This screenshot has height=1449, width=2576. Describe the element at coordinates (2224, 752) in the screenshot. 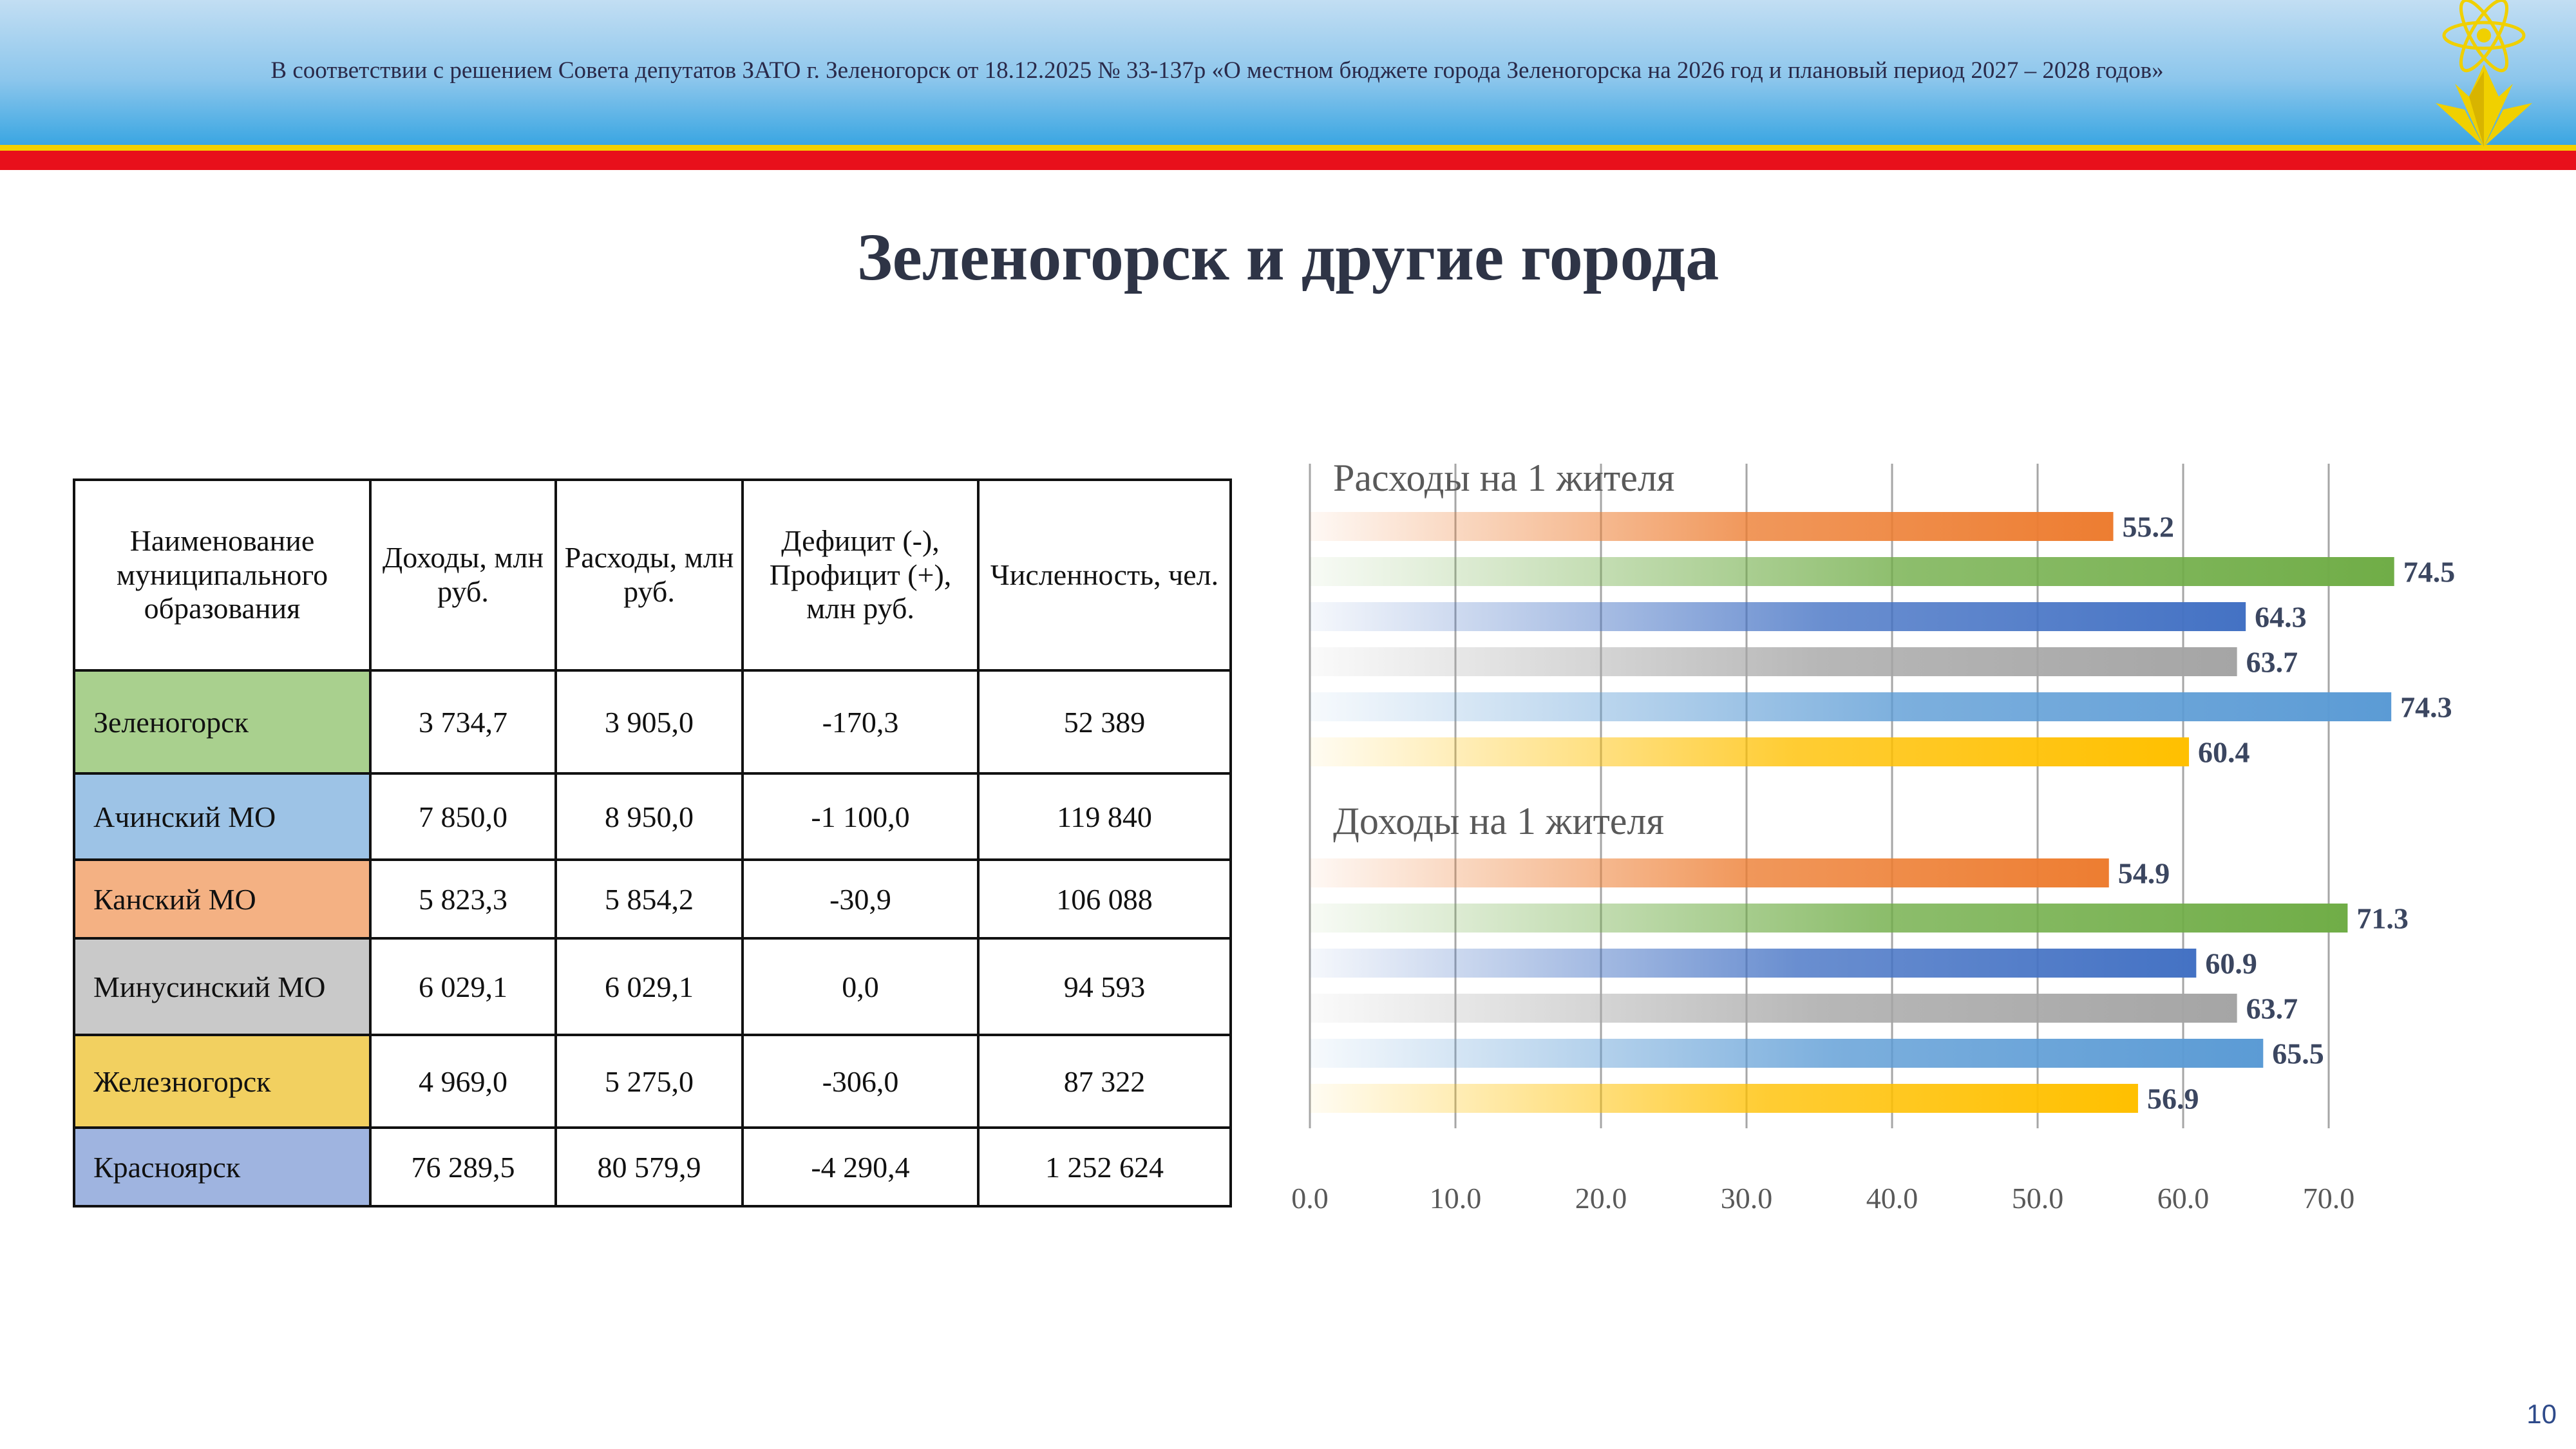

I see `bar-value-label: 60.4` at that location.